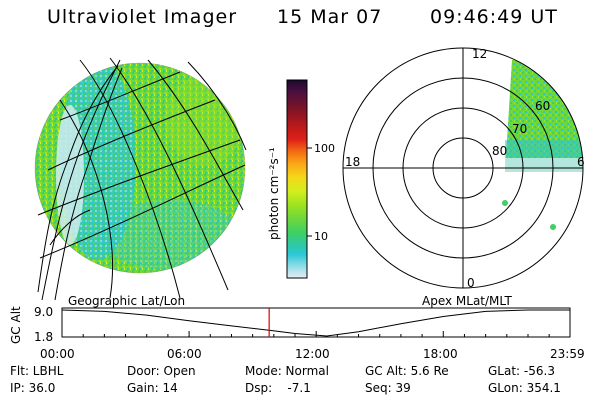  I want to click on mlat-label-60: 60, so click(542, 106).